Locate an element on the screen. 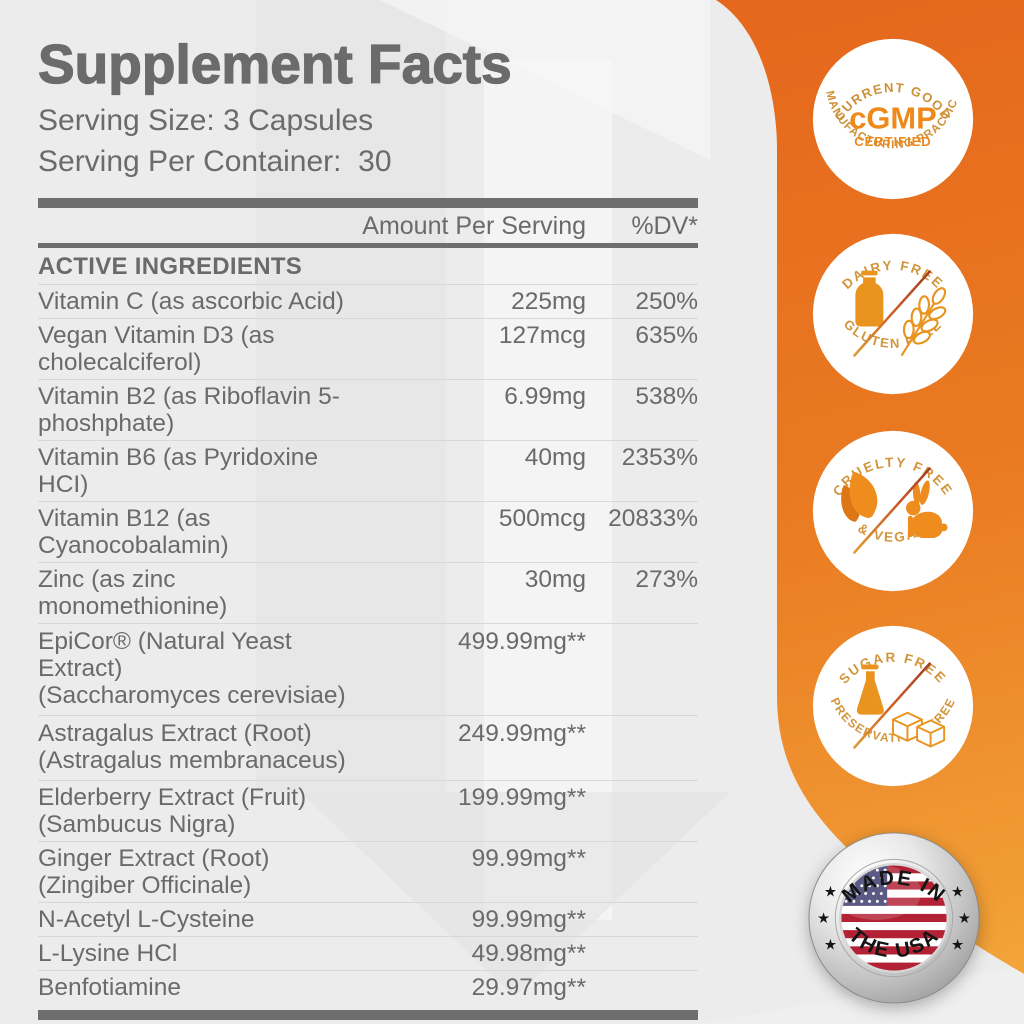  star-icons: ★ ★ ★ ★ ★ ★ is located at coordinates (894, 918).